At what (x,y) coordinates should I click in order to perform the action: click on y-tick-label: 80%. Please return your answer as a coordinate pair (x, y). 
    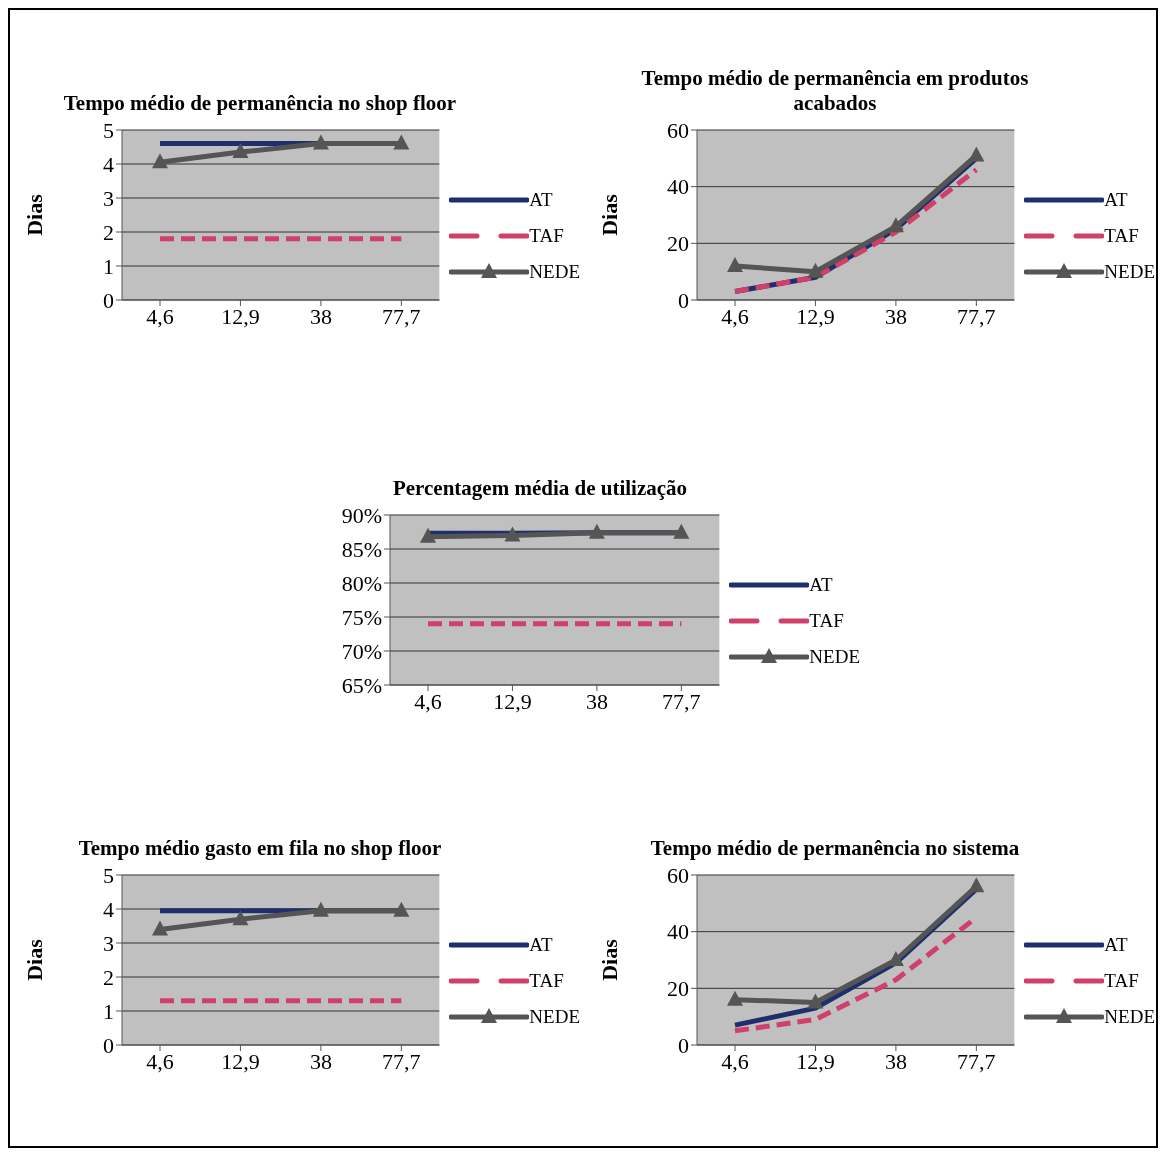
    Looking at the image, I should click on (361, 583).